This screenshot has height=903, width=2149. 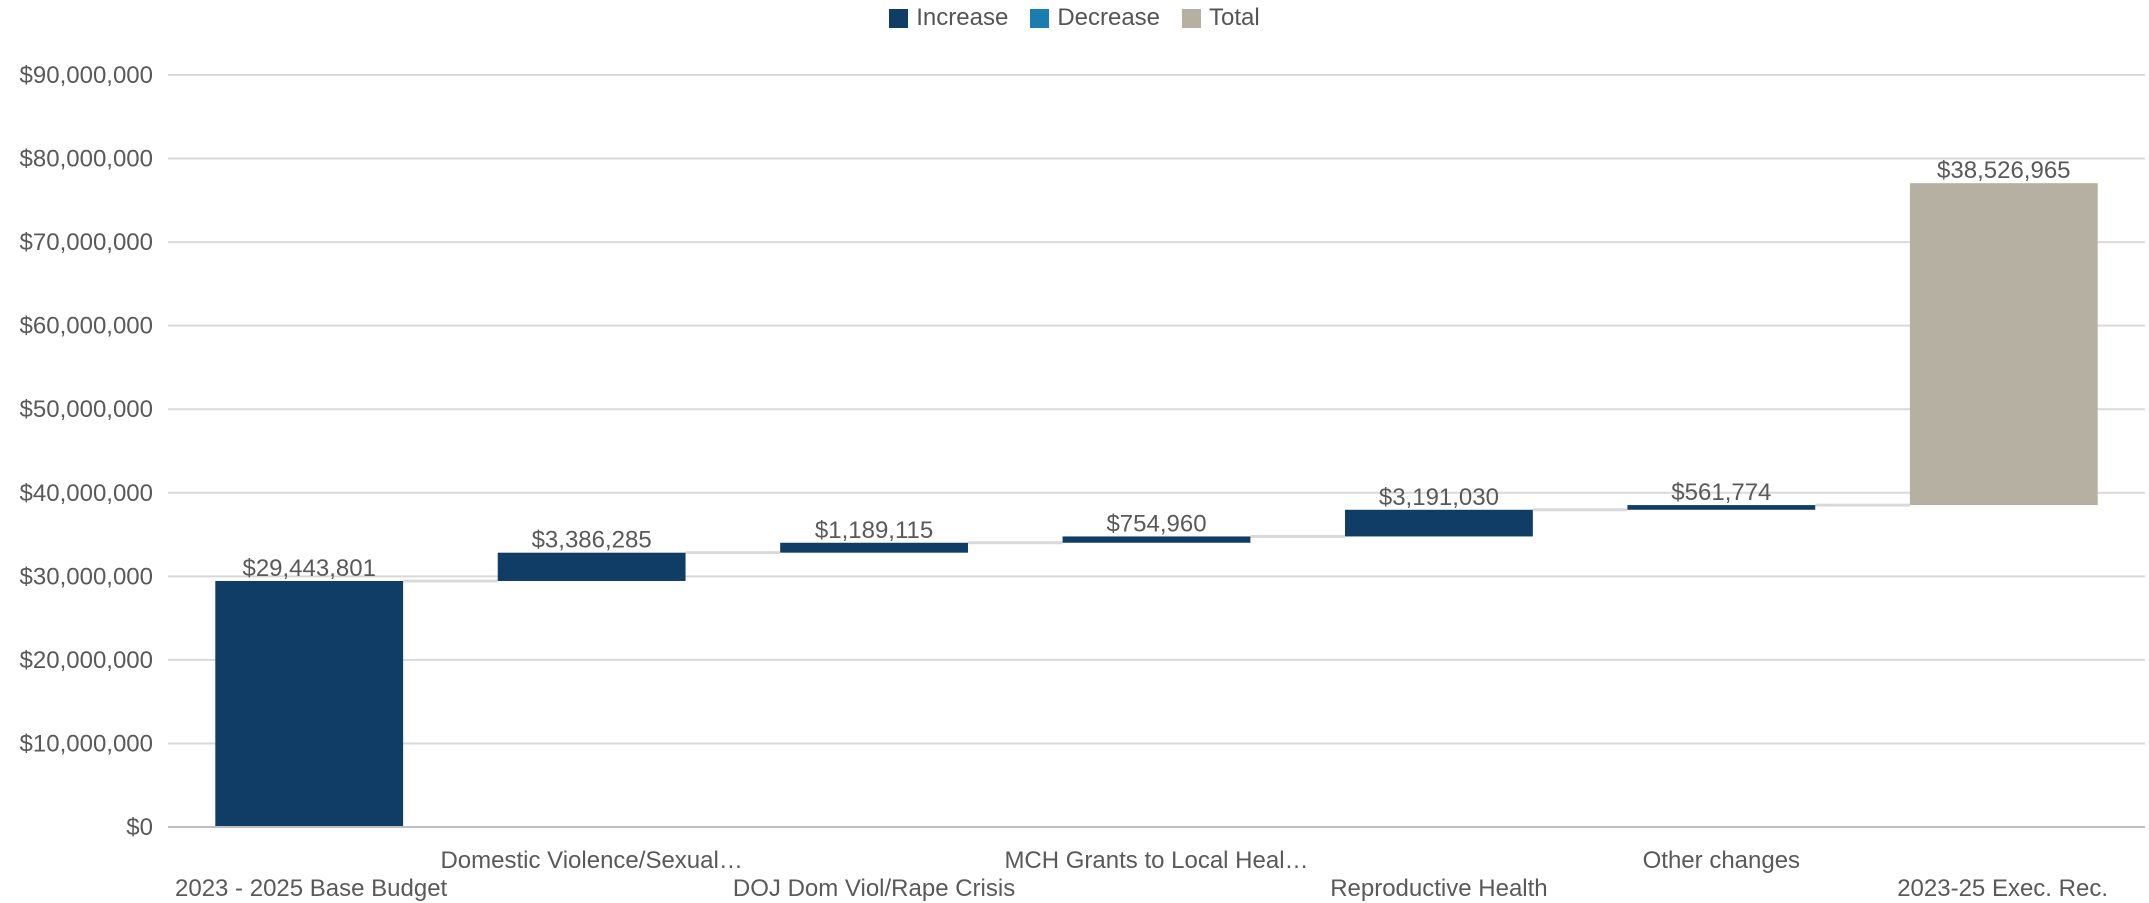 I want to click on y-tick-label: $70,000,000, so click(x=86, y=242).